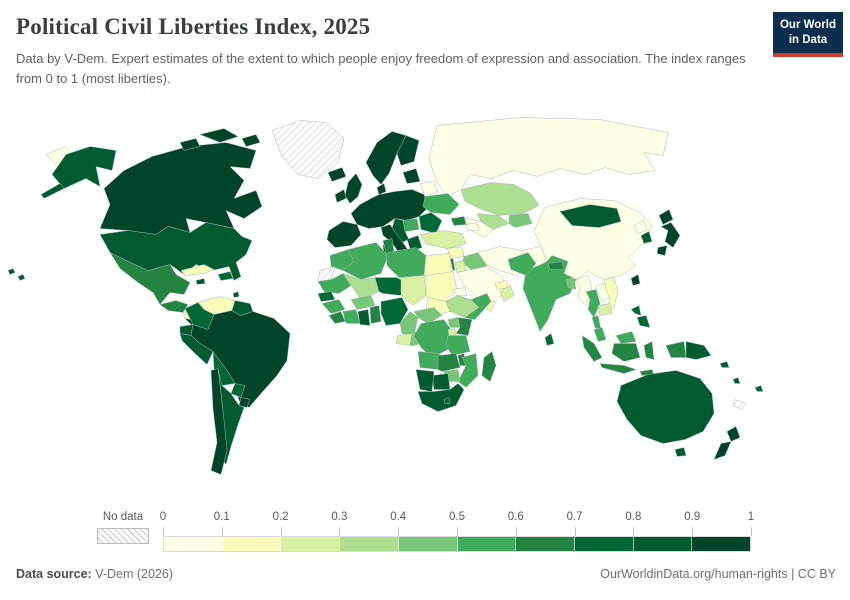  I want to click on country-finland, so click(408, 150).